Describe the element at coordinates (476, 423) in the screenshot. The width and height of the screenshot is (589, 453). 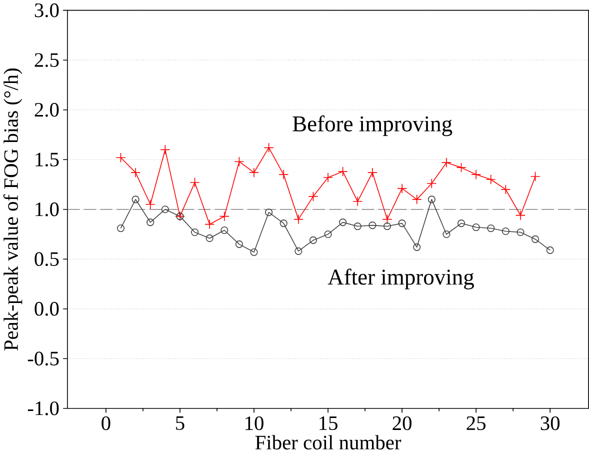
I see `x-tick-label: 25` at that location.